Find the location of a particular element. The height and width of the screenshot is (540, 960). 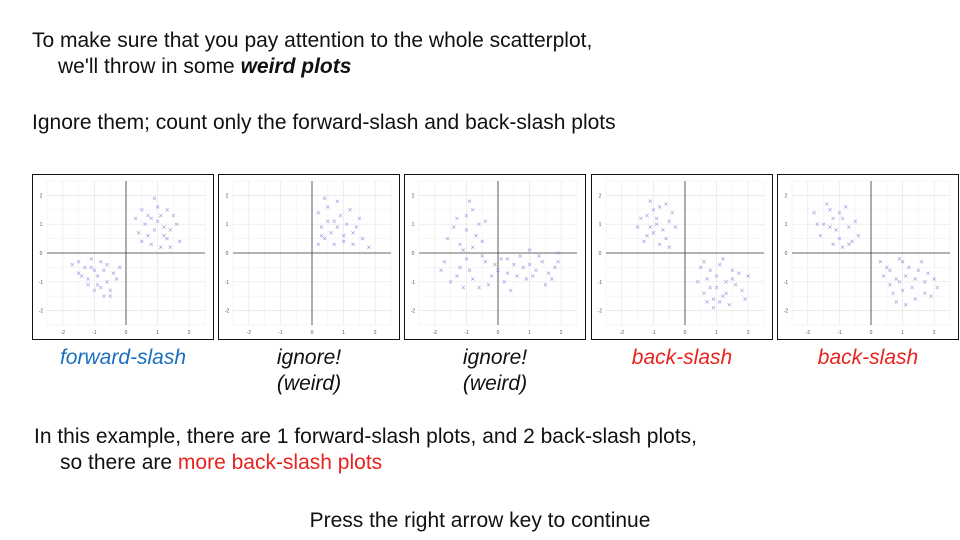

y-tick-label: 2 is located at coordinates (413, 196).